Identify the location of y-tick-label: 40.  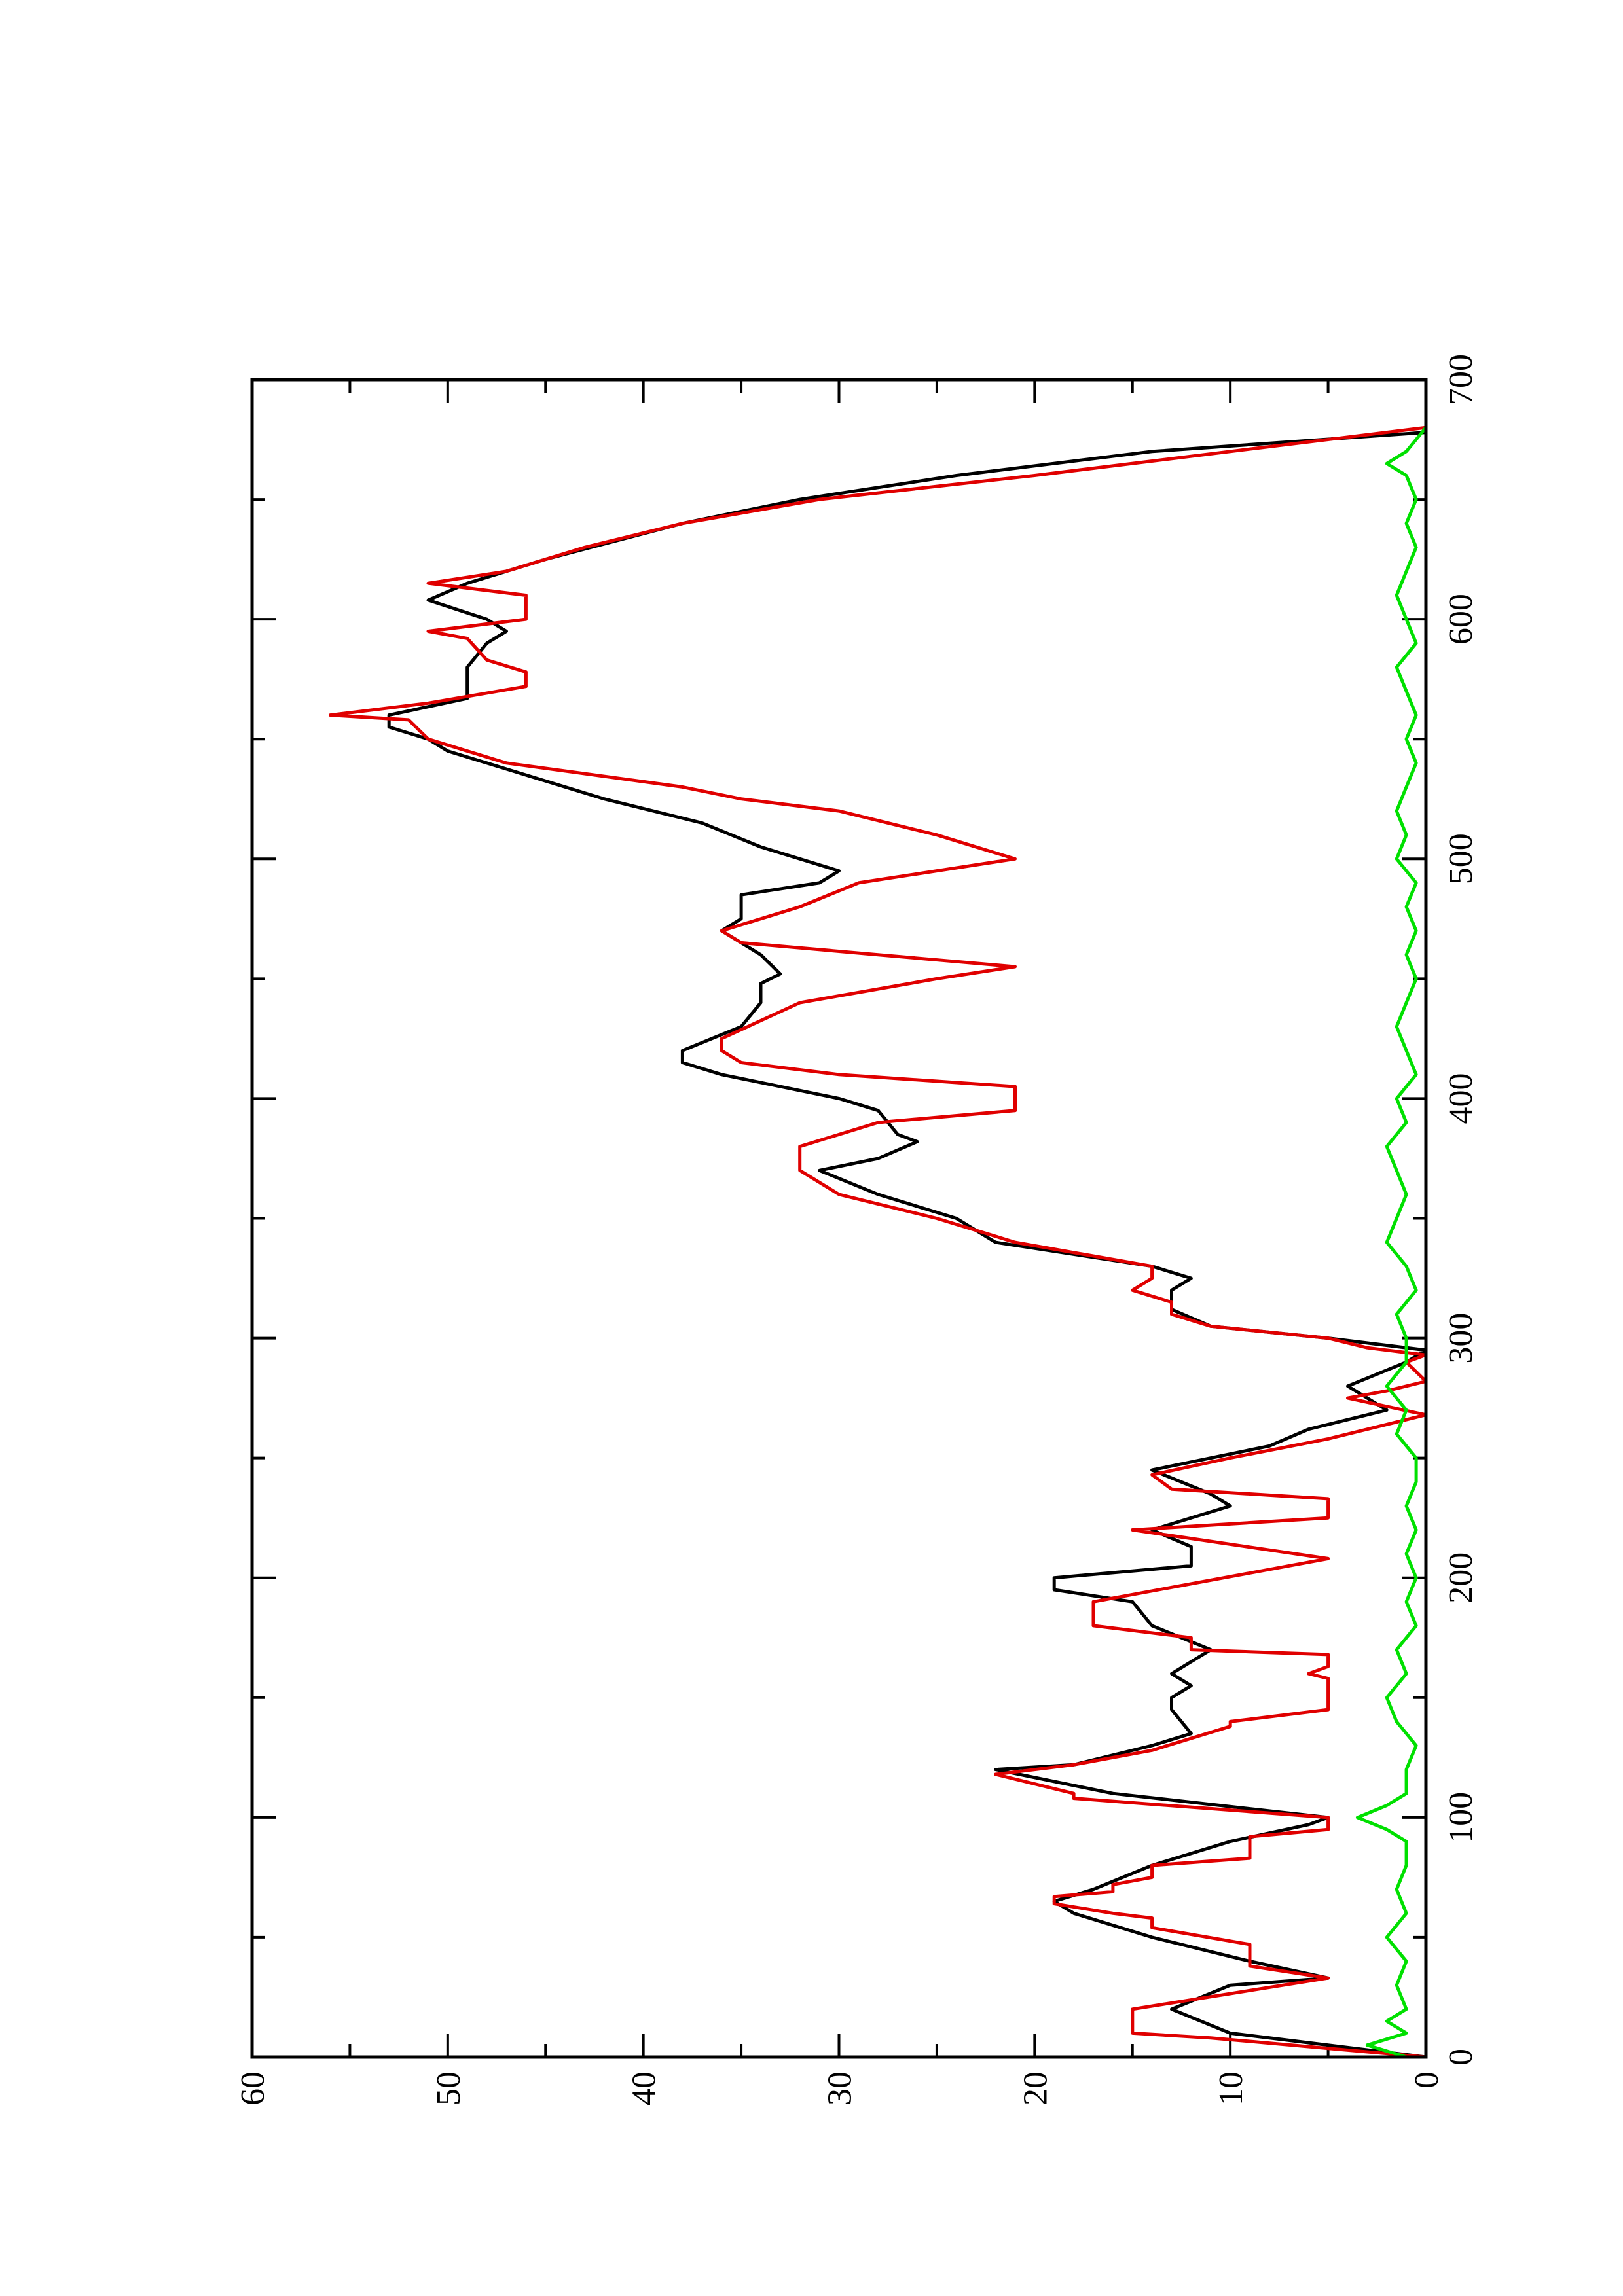
(644, 2089).